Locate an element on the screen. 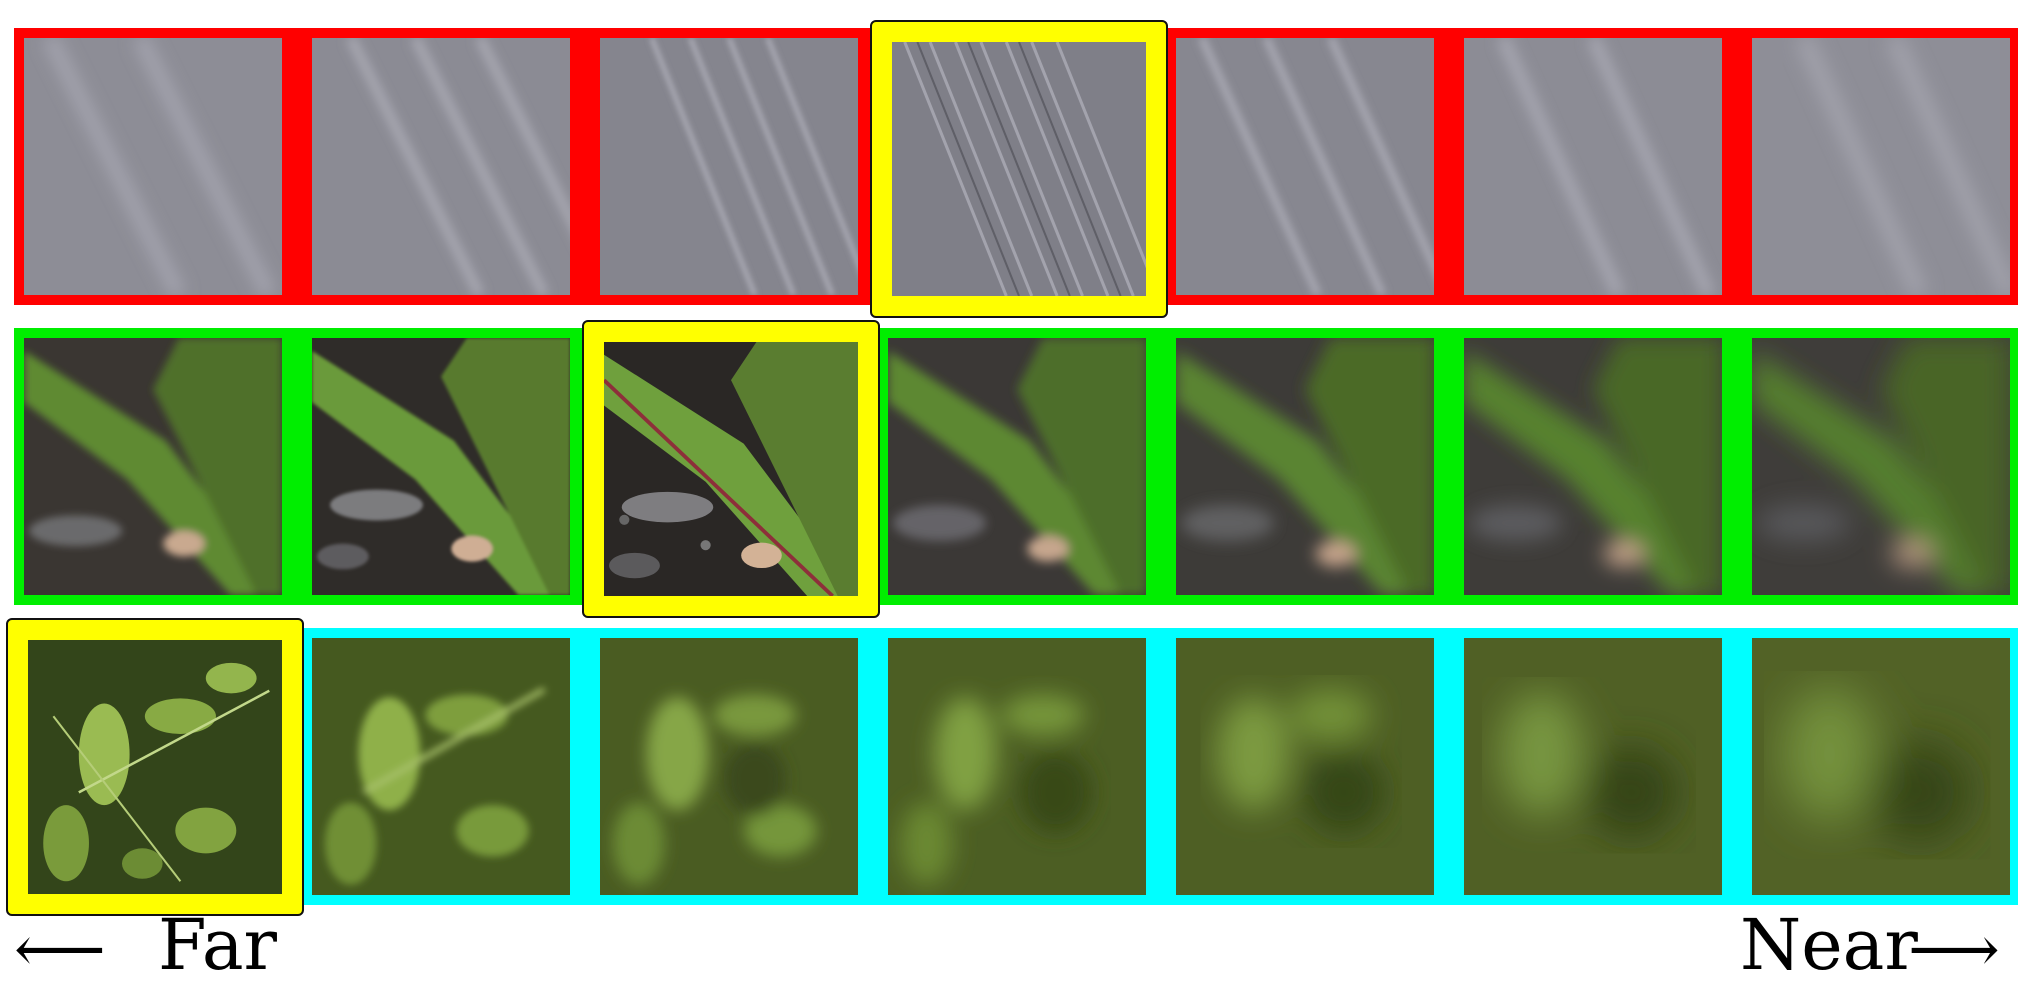  far-label: Far is located at coordinates (218, 945).